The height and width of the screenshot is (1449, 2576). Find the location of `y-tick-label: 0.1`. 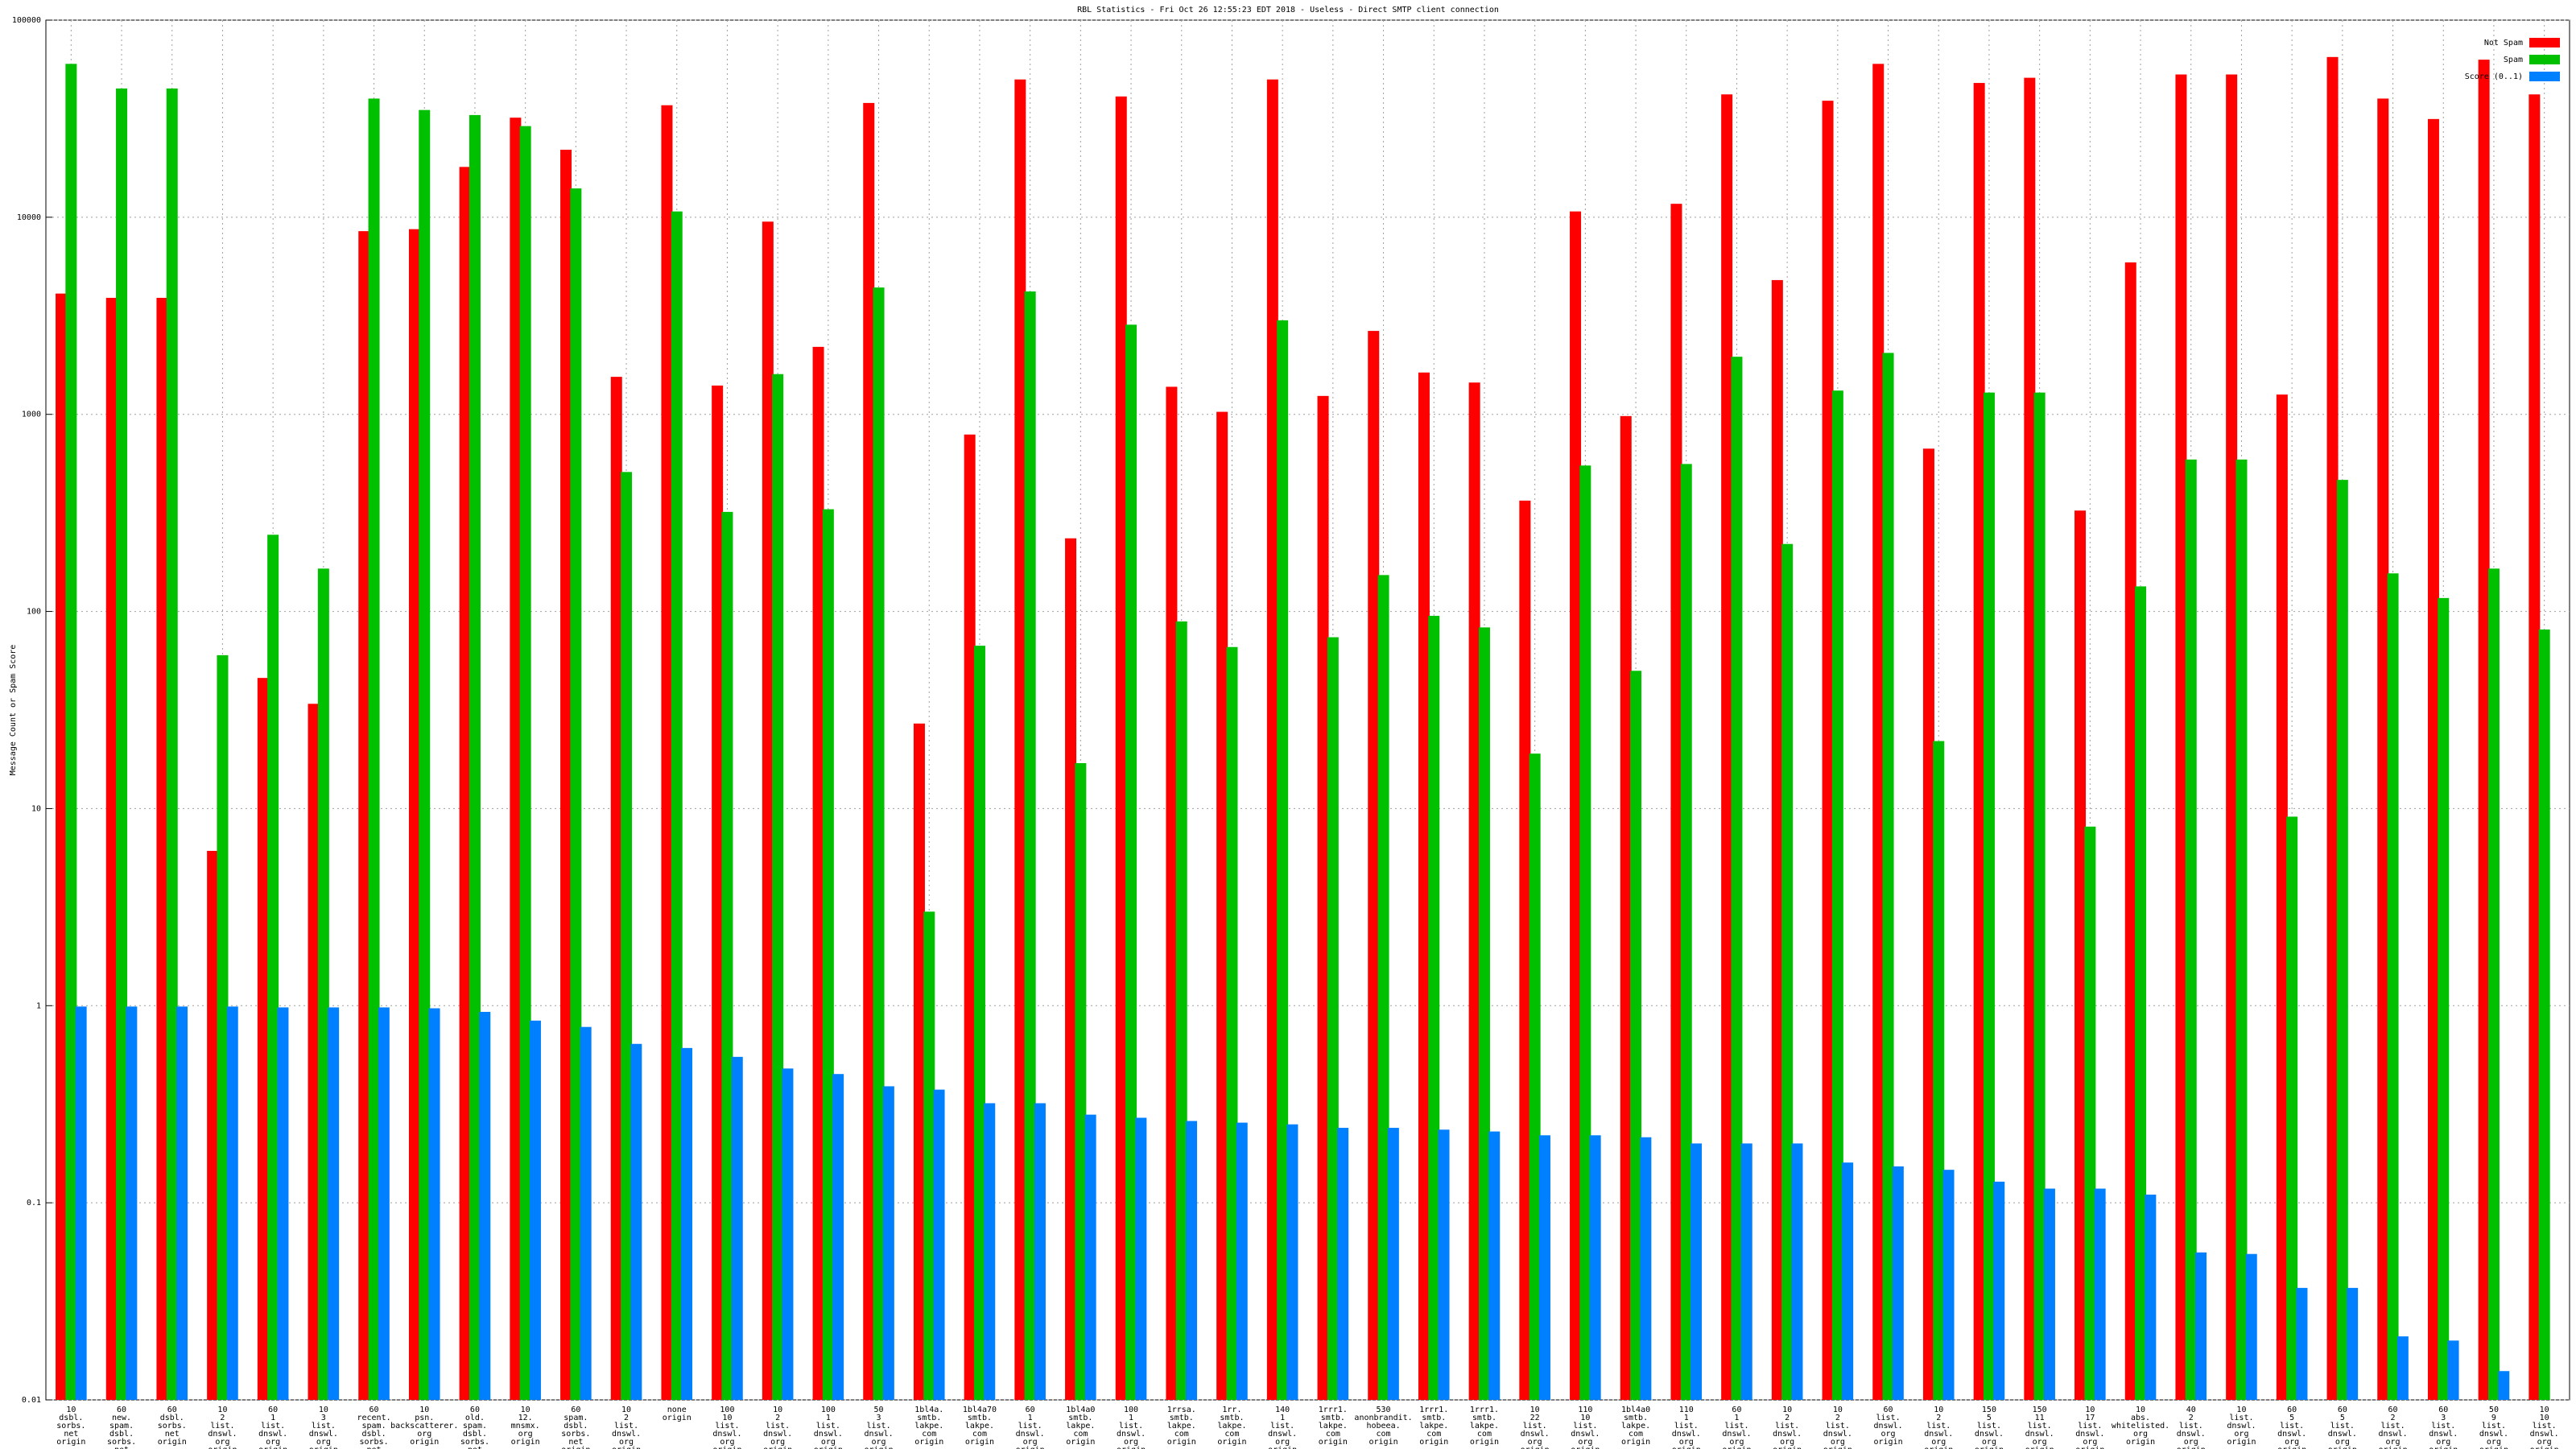

y-tick-label: 0.1 is located at coordinates (34, 1203).